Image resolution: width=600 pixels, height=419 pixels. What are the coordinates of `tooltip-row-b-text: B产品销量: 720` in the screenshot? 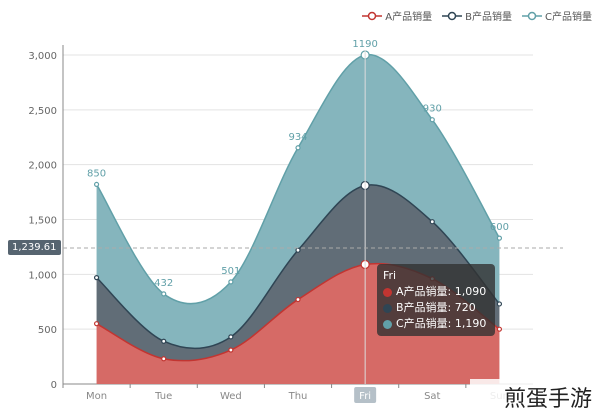 It's located at (436, 307).